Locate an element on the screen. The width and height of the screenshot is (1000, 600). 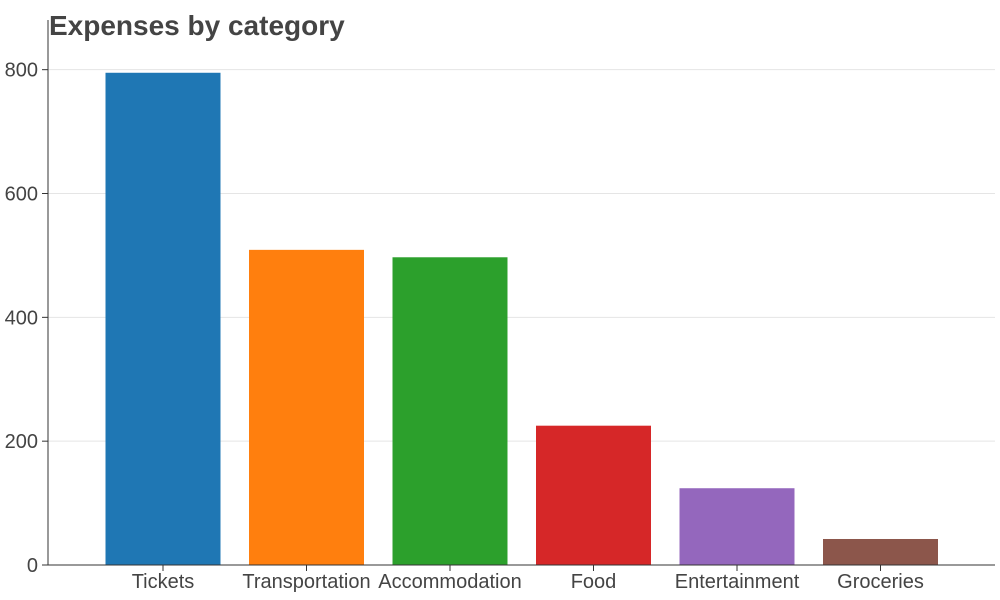
bar-entertainment is located at coordinates (737, 526).